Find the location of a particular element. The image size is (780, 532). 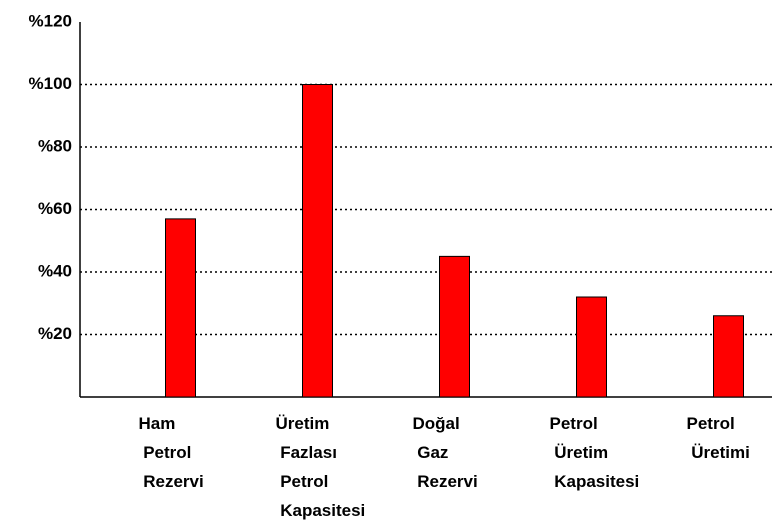

x-tick-label: Üretim Fazlası Petrol Kapasitesi is located at coordinates (321, 467).